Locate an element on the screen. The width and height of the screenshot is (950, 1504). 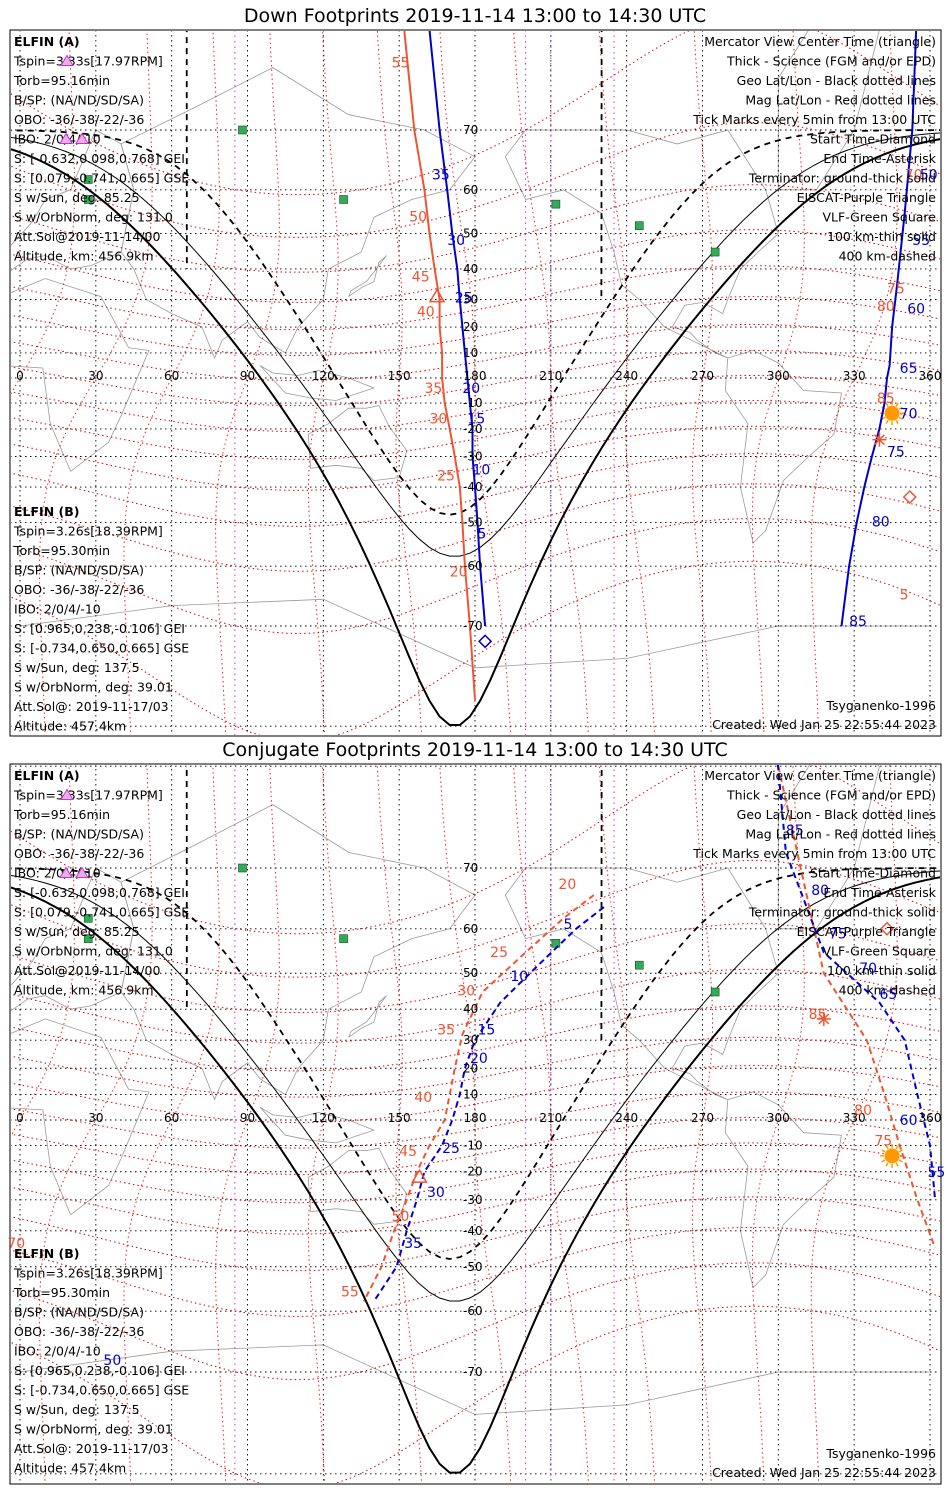
legend-line: EISCAT-Purple Triangle is located at coordinates (867, 197).